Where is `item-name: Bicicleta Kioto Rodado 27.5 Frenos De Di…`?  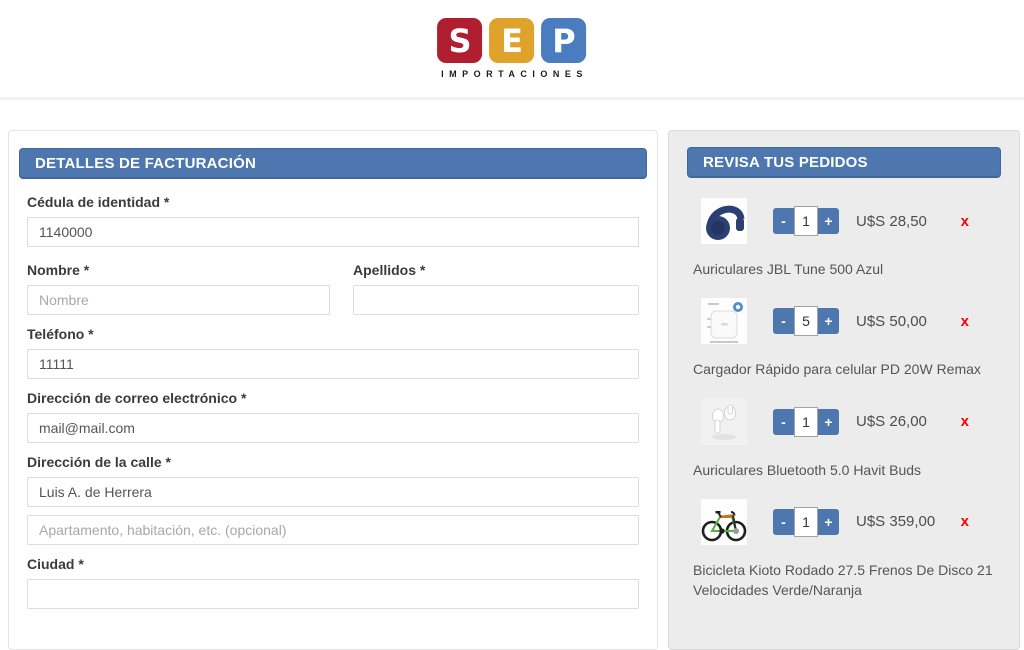
item-name: Bicicleta Kioto Rodado 27.5 Frenos De Di… is located at coordinates (843, 580).